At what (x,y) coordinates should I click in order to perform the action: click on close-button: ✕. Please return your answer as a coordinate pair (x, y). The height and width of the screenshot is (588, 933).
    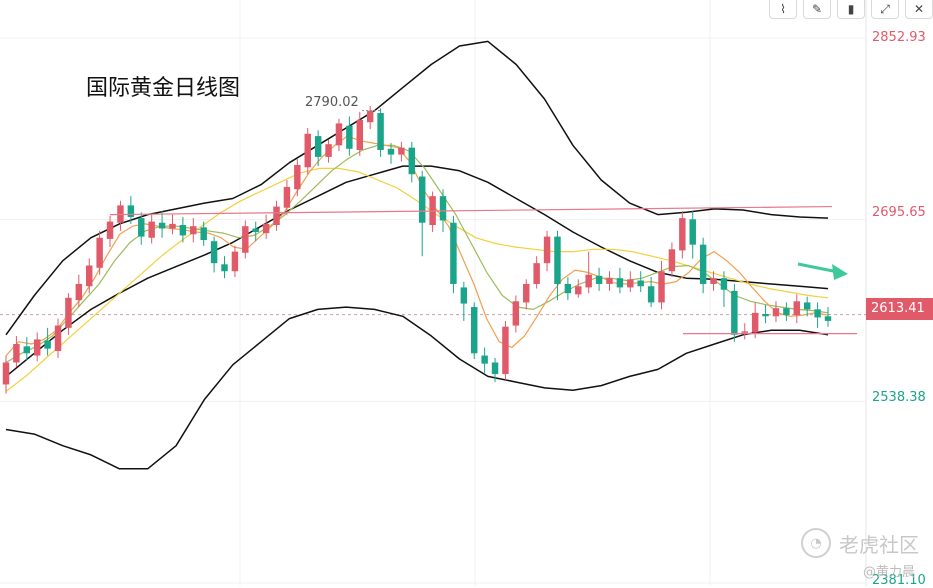
    Looking at the image, I should click on (919, 9).